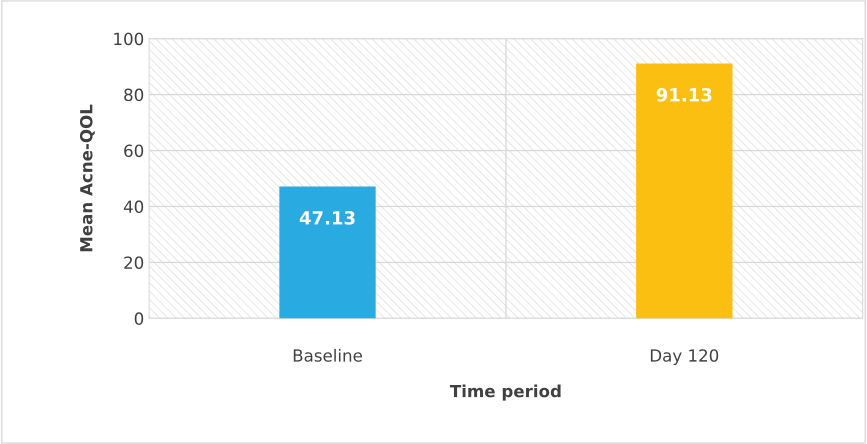 Image resolution: width=867 pixels, height=444 pixels. I want to click on data-label: 47.13, so click(327, 218).